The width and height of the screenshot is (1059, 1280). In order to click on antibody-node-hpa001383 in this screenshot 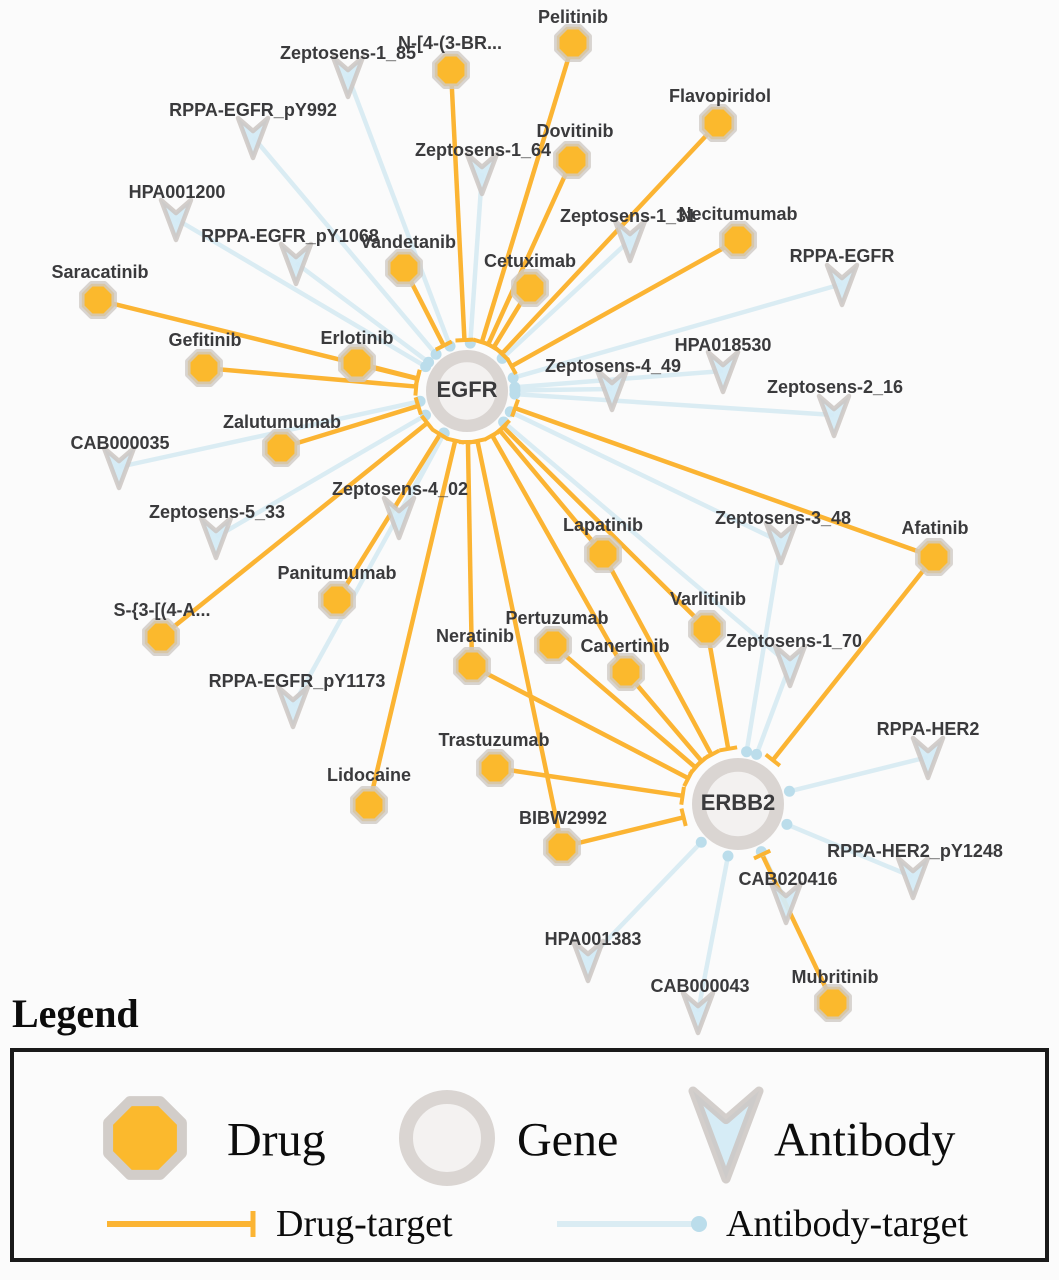, I will do `click(588, 961)`.